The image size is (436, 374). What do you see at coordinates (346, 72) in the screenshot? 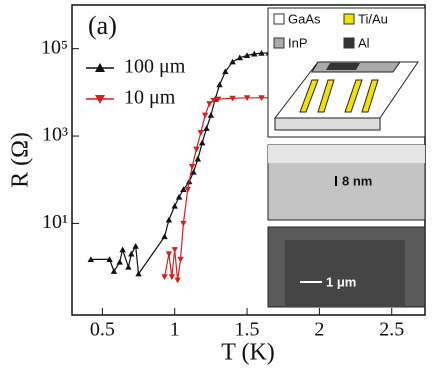
I see `schematic-inset: GaAs Ti/Au InP Al` at bounding box center [346, 72].